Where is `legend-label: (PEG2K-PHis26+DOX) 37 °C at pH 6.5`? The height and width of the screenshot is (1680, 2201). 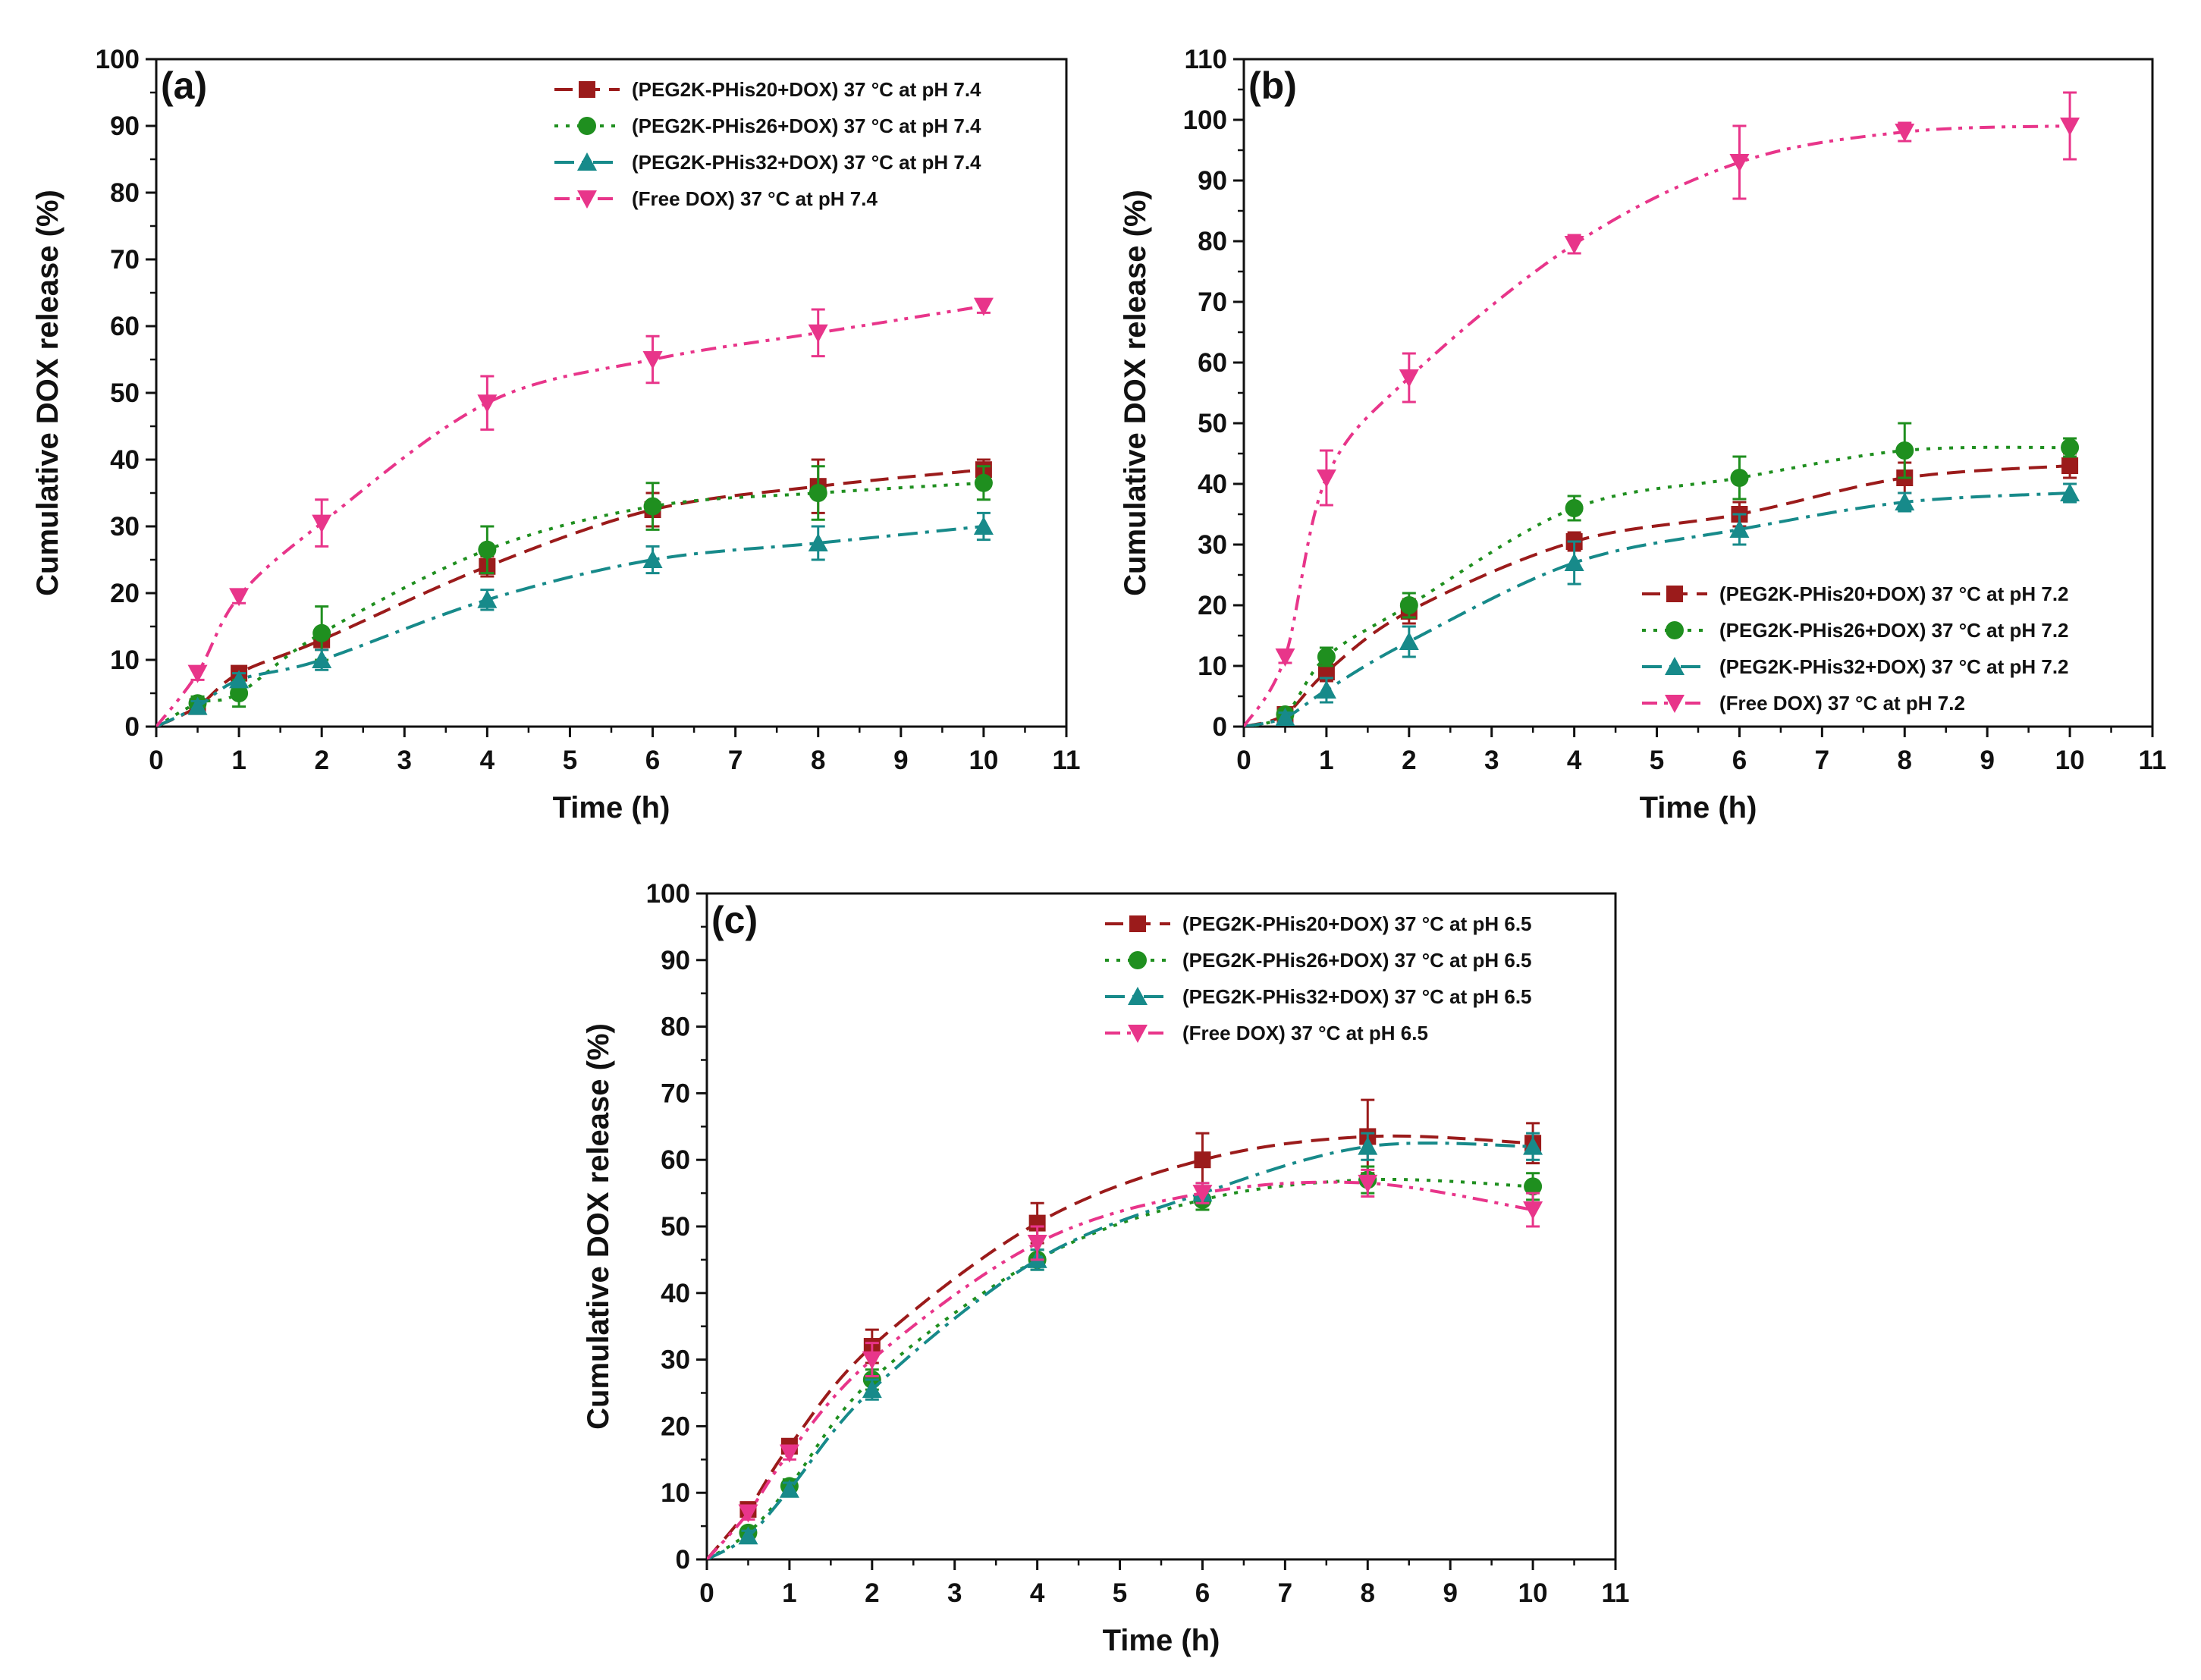
legend-label: (PEG2K-PHis26+DOX) 37 °C at pH 6.5 is located at coordinates (1357, 961).